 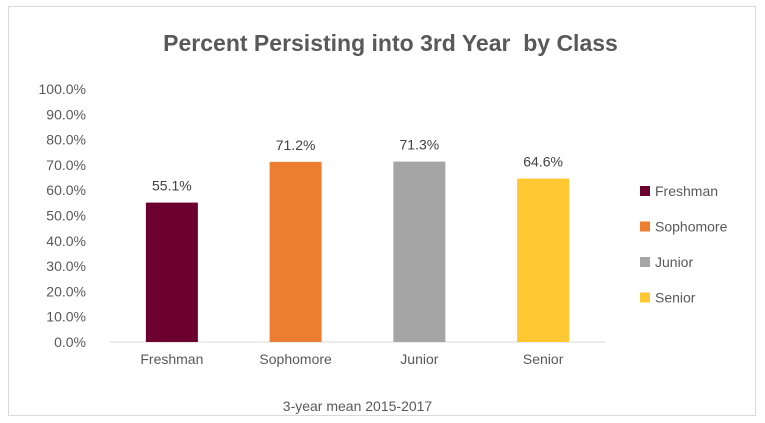 What do you see at coordinates (691, 227) in the screenshot?
I see `legend-label: Sophomore` at bounding box center [691, 227].